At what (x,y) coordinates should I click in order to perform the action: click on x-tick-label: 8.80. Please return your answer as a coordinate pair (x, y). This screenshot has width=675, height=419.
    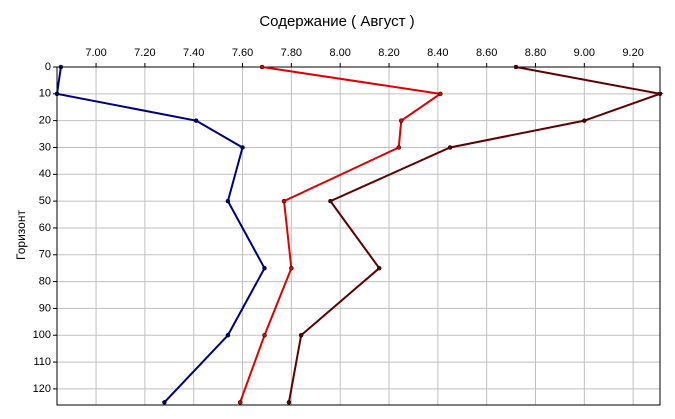
    Looking at the image, I should click on (535, 53).